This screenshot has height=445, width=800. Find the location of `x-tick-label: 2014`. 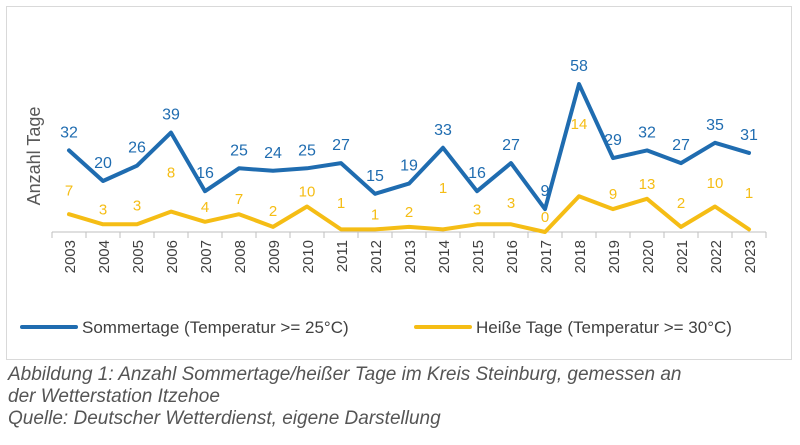

x-tick-label: 2014 is located at coordinates (444, 256).